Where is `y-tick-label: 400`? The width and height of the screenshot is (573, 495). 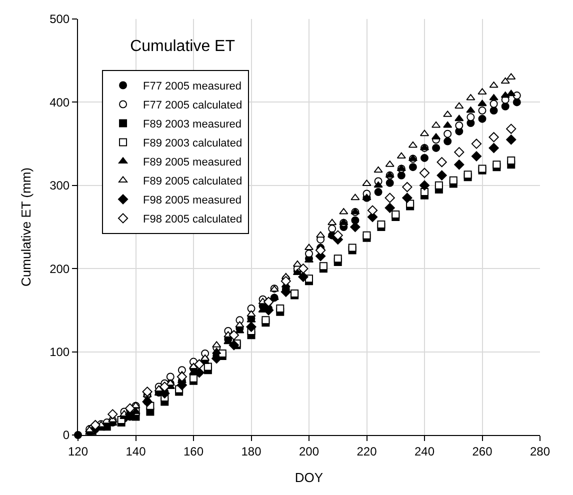
y-tick-label: 400 is located at coordinates (60, 102).